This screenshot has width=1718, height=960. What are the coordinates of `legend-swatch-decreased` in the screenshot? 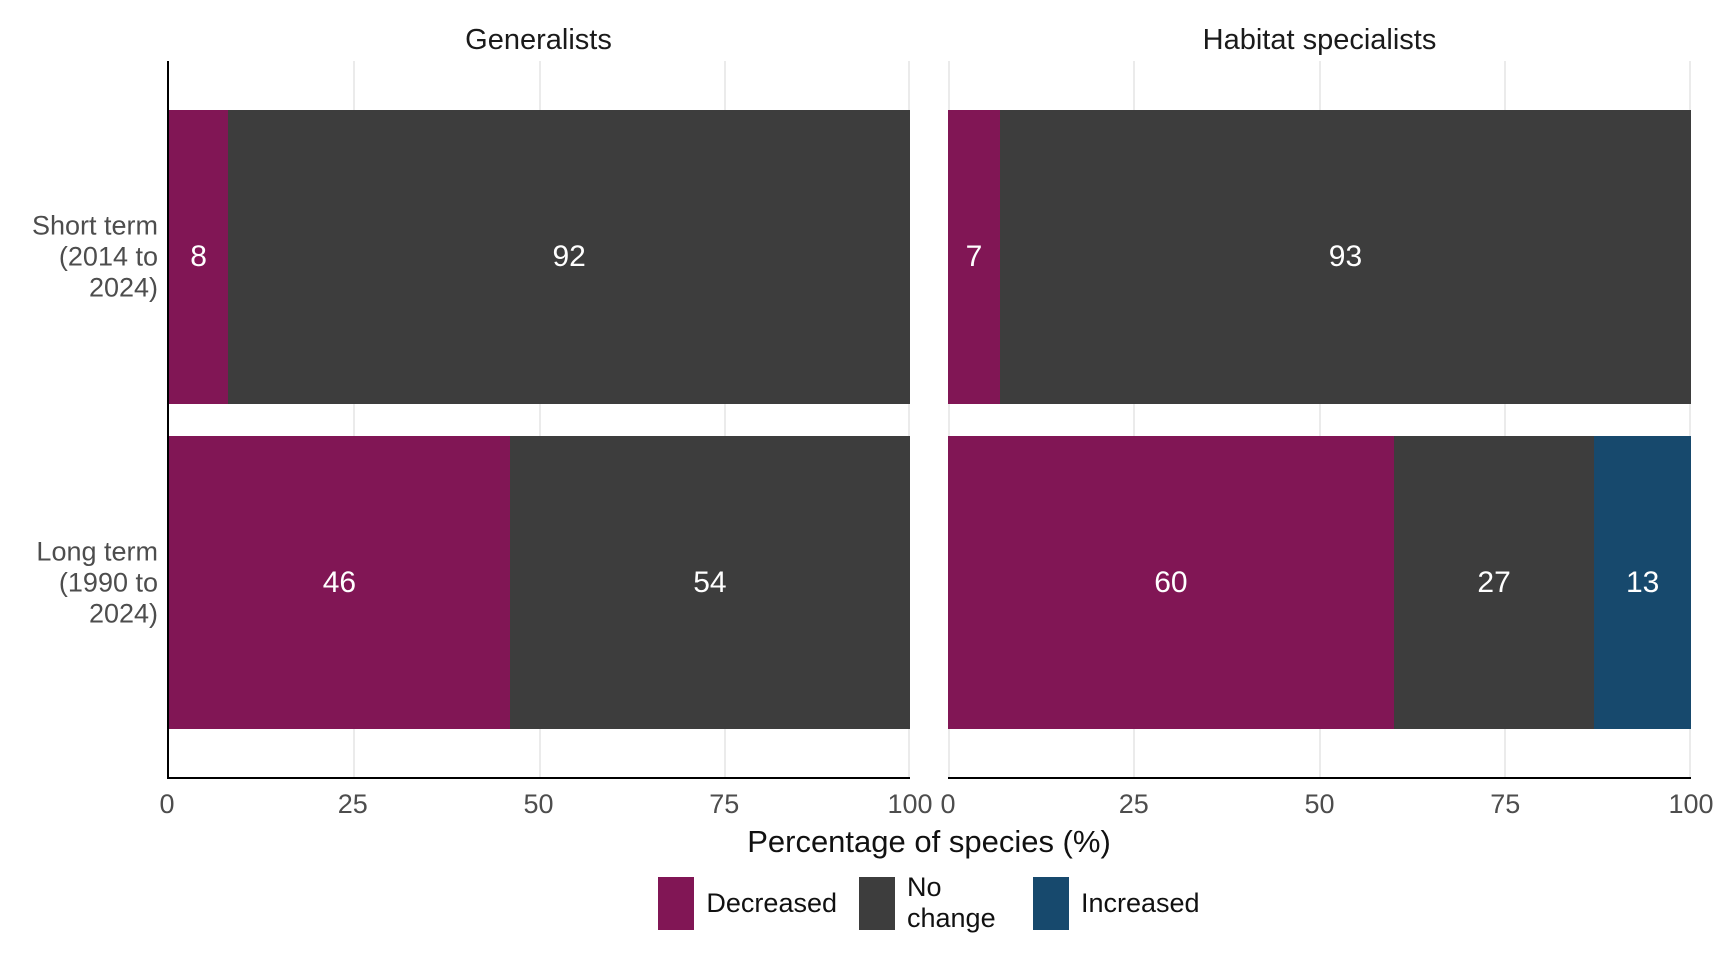 It's located at (676, 903).